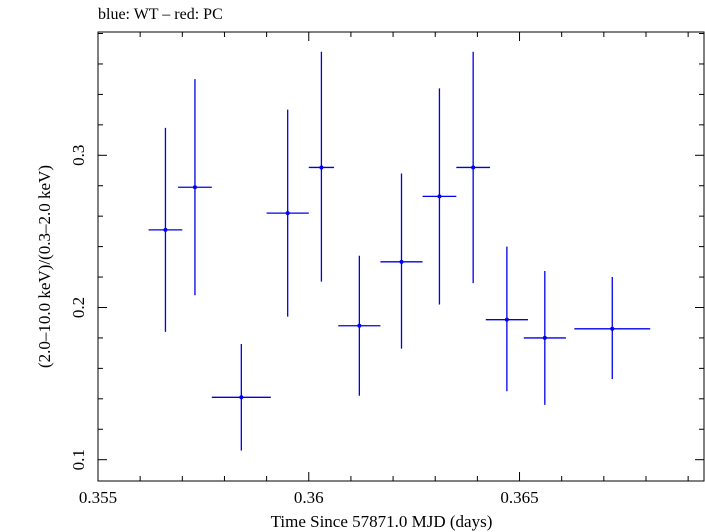 The image size is (705, 532). Describe the element at coordinates (519, 497) in the screenshot. I see `x-tick-label: 0.365` at that location.